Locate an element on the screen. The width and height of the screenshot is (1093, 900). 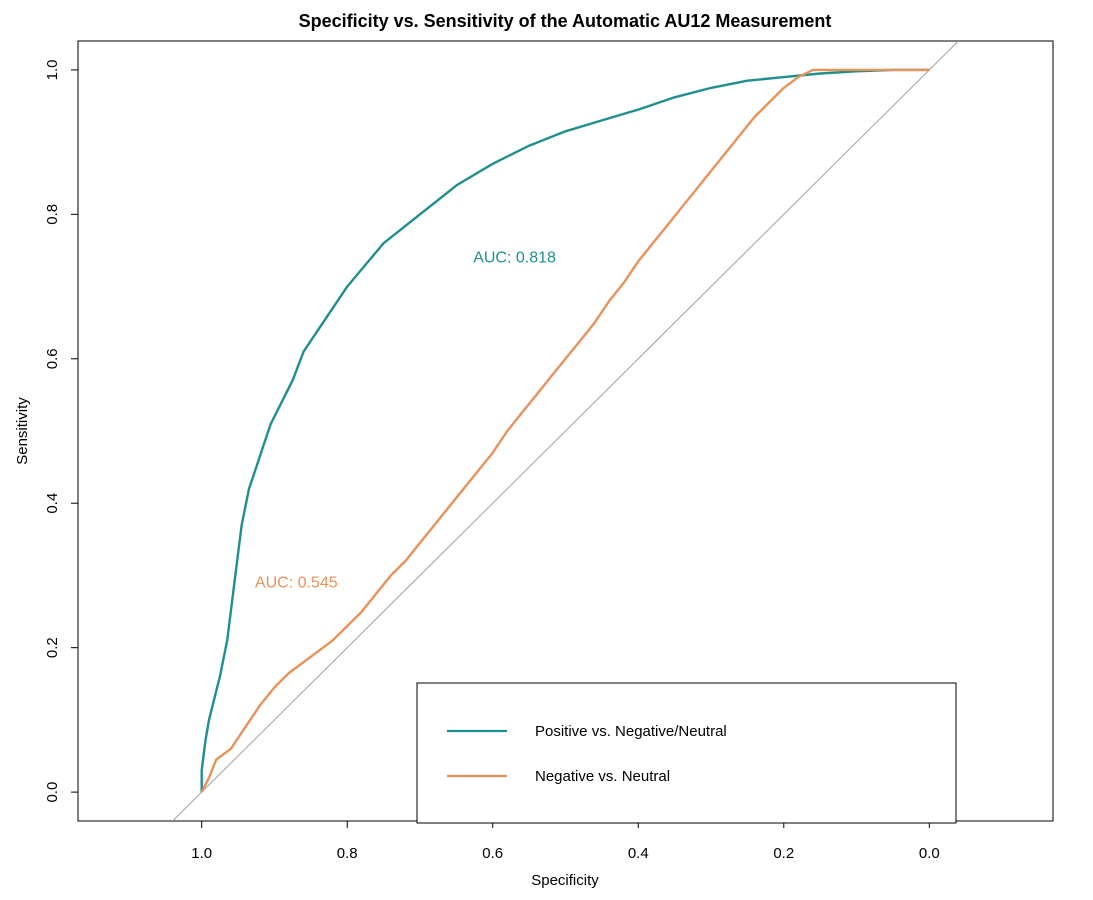
y-tick-label: 1.0 is located at coordinates (52, 69).